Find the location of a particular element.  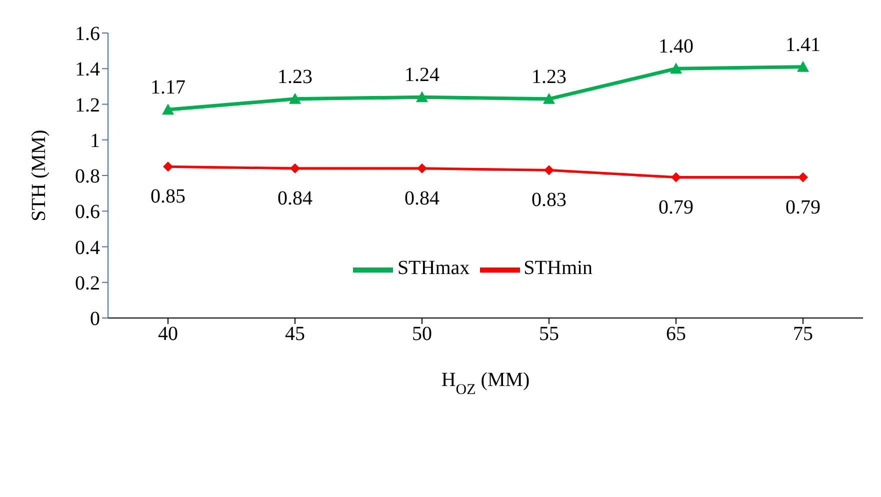

y-tick-label: 0.6 is located at coordinates (87, 212).